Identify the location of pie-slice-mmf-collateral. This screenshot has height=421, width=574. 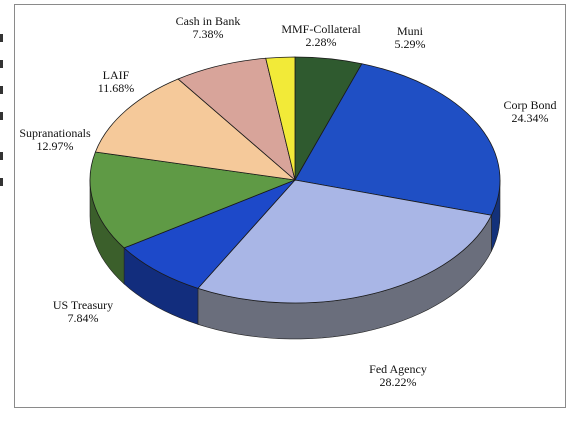
(280, 118).